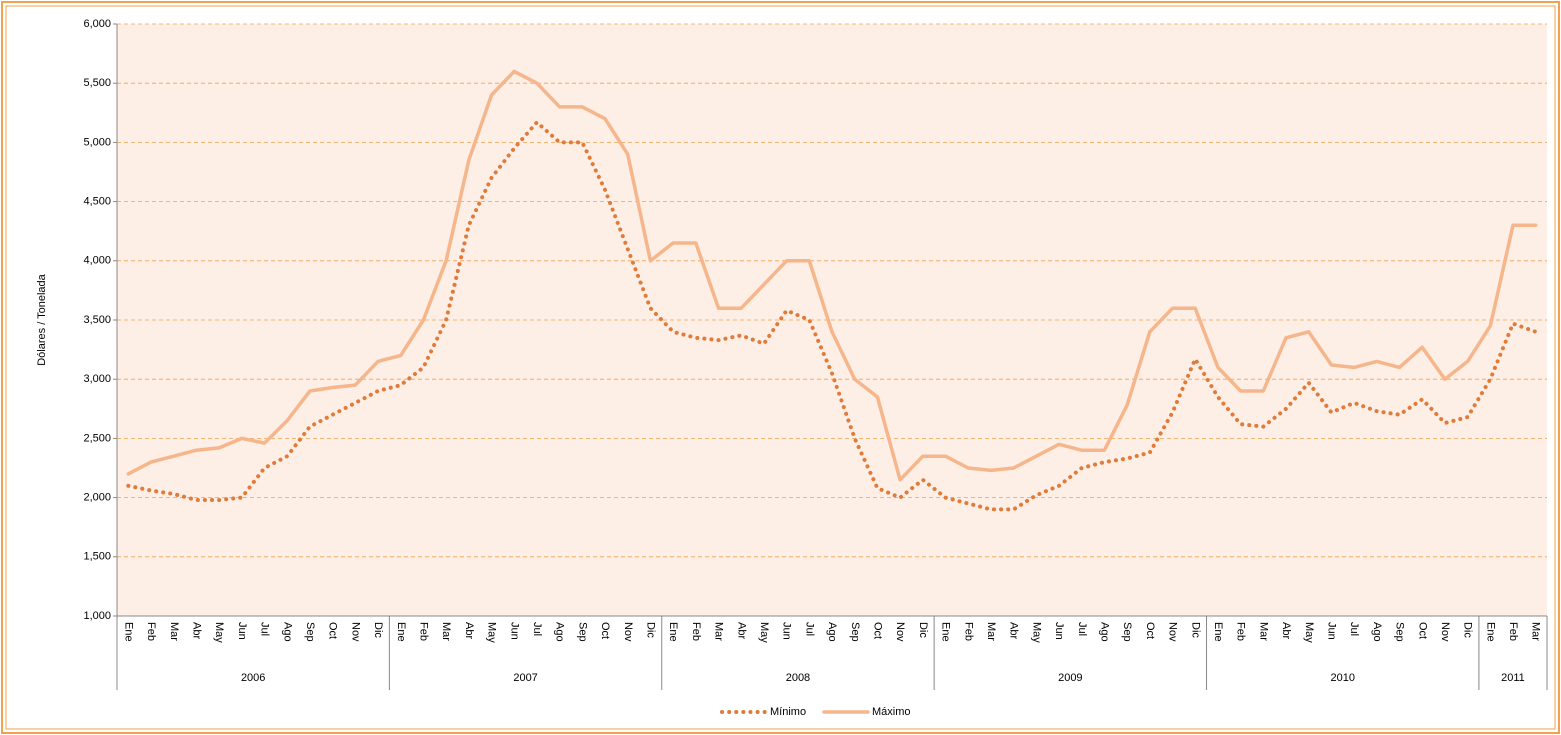 The height and width of the screenshot is (735, 1561). What do you see at coordinates (253, 678) in the screenshot?
I see `group-label: 2006` at bounding box center [253, 678].